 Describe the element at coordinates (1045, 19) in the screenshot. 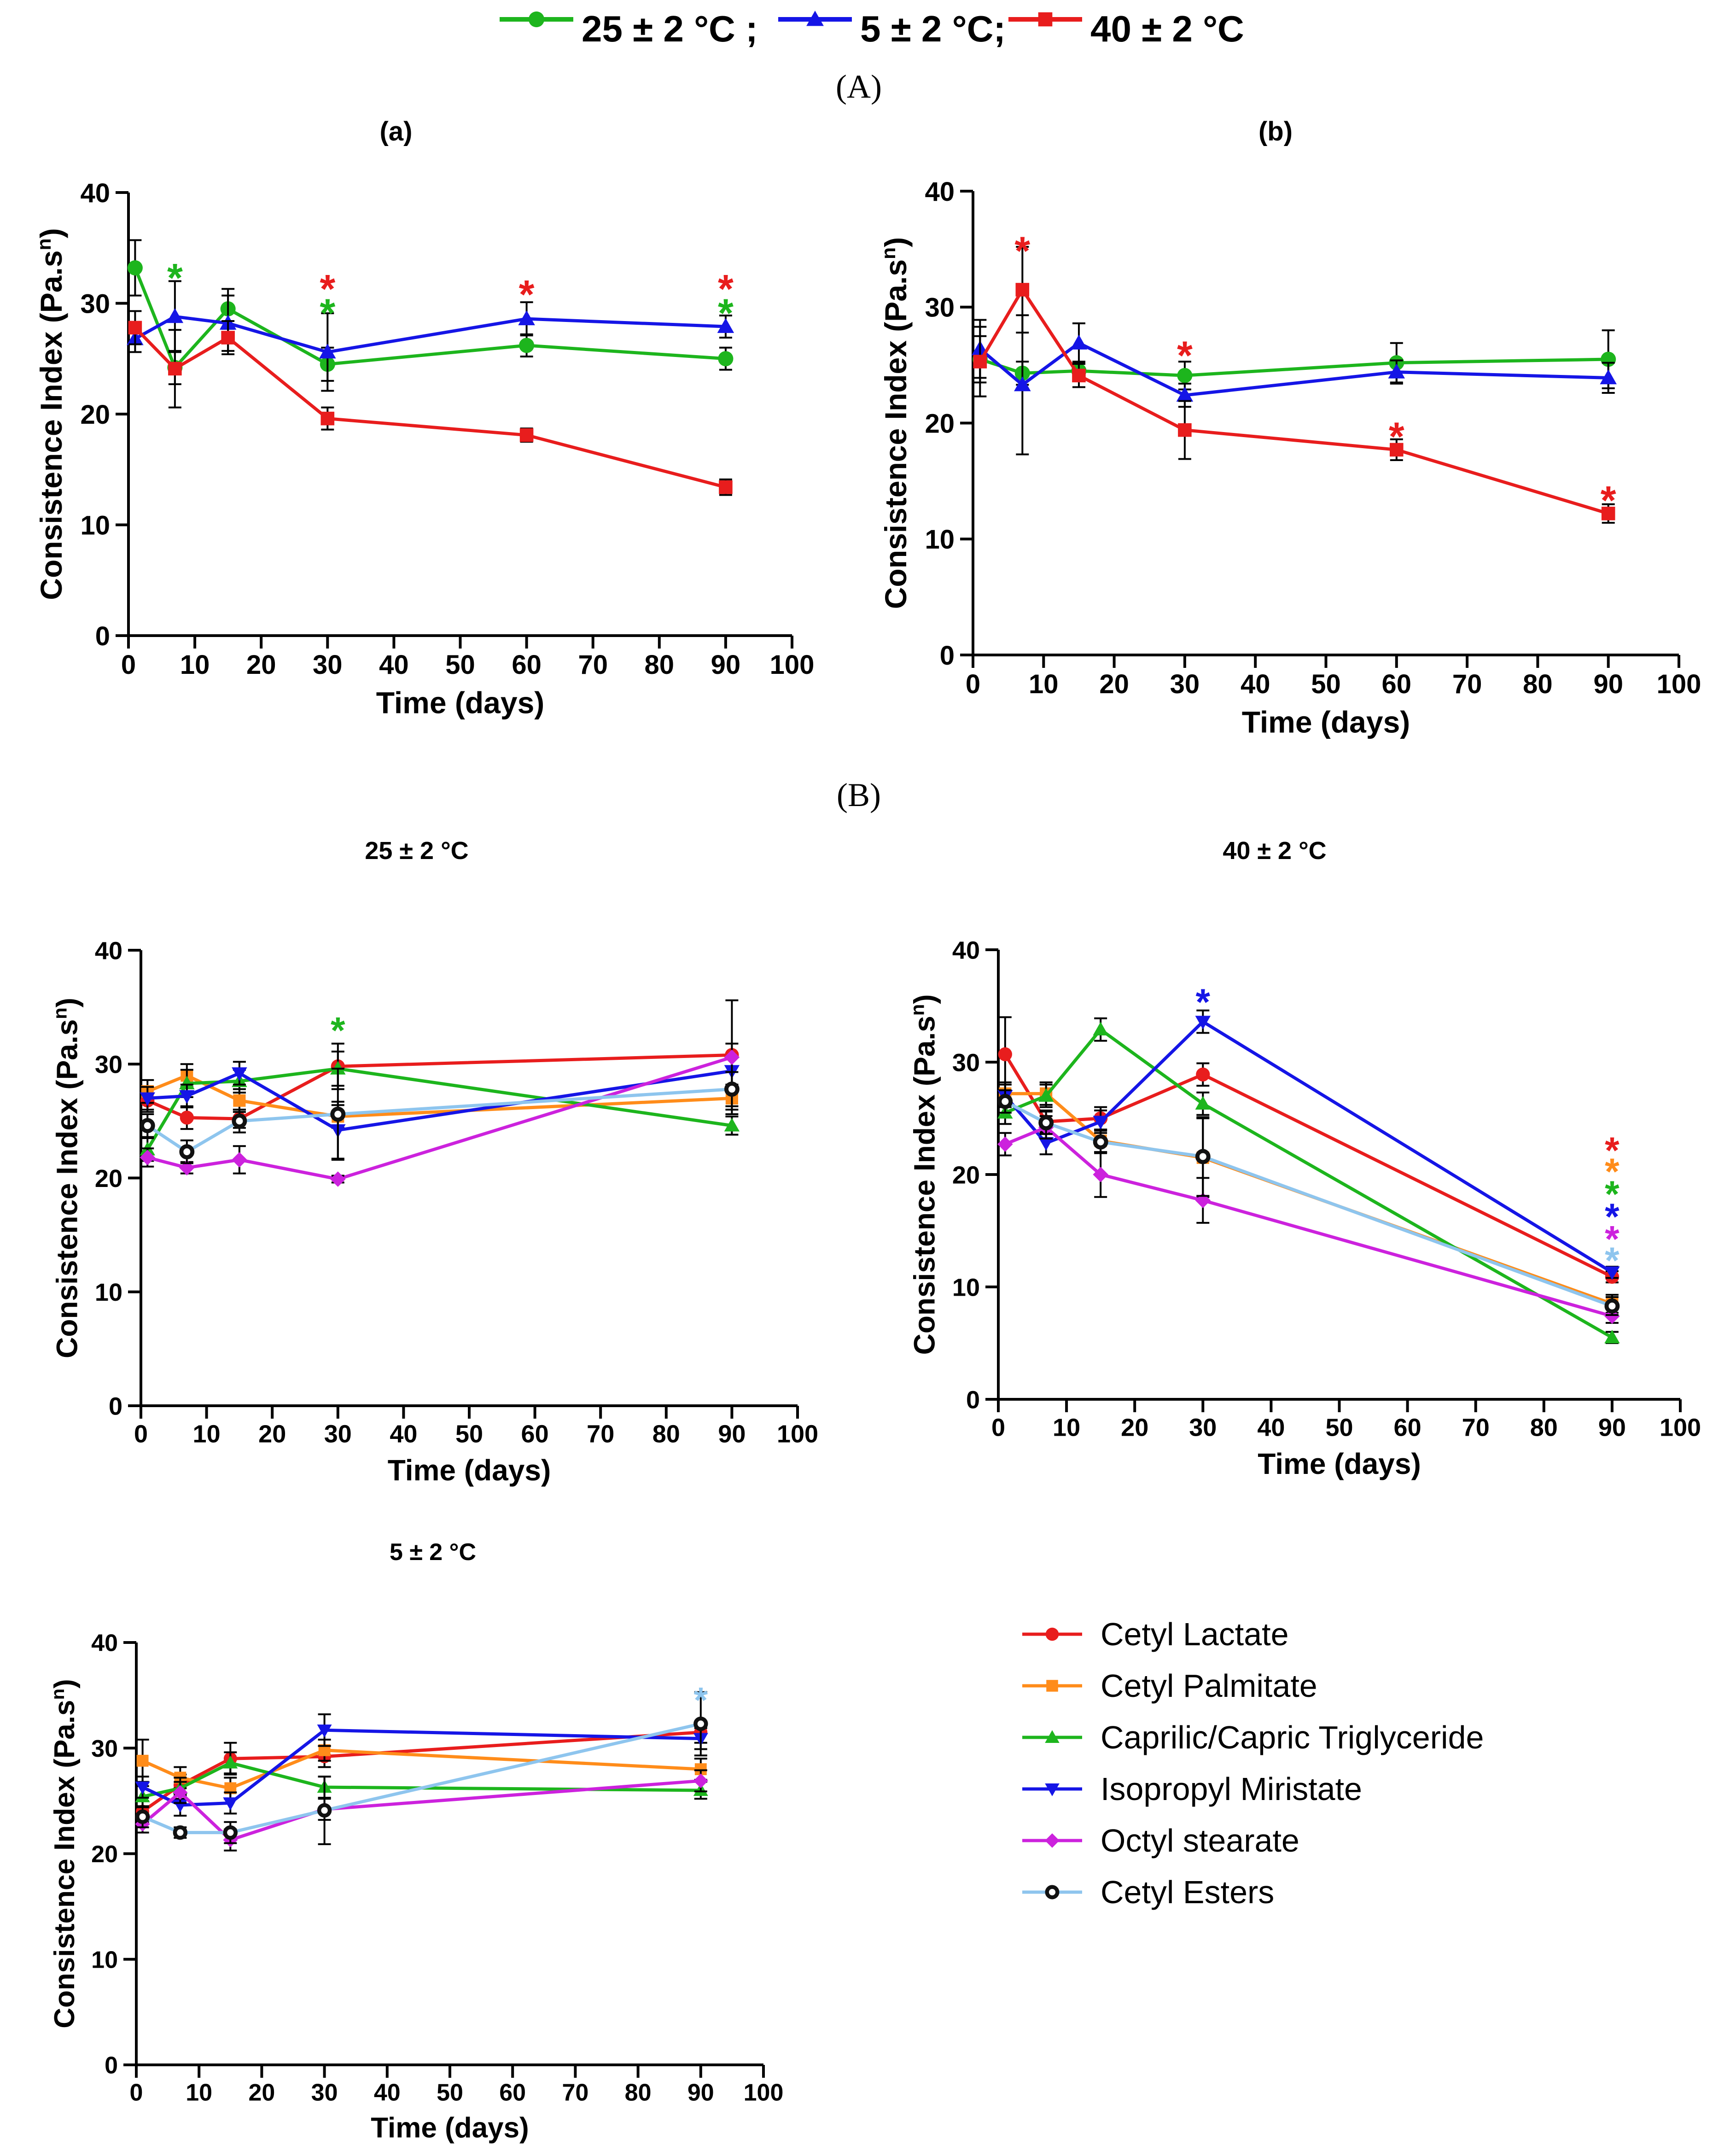

I see `legend-marker-square` at that location.